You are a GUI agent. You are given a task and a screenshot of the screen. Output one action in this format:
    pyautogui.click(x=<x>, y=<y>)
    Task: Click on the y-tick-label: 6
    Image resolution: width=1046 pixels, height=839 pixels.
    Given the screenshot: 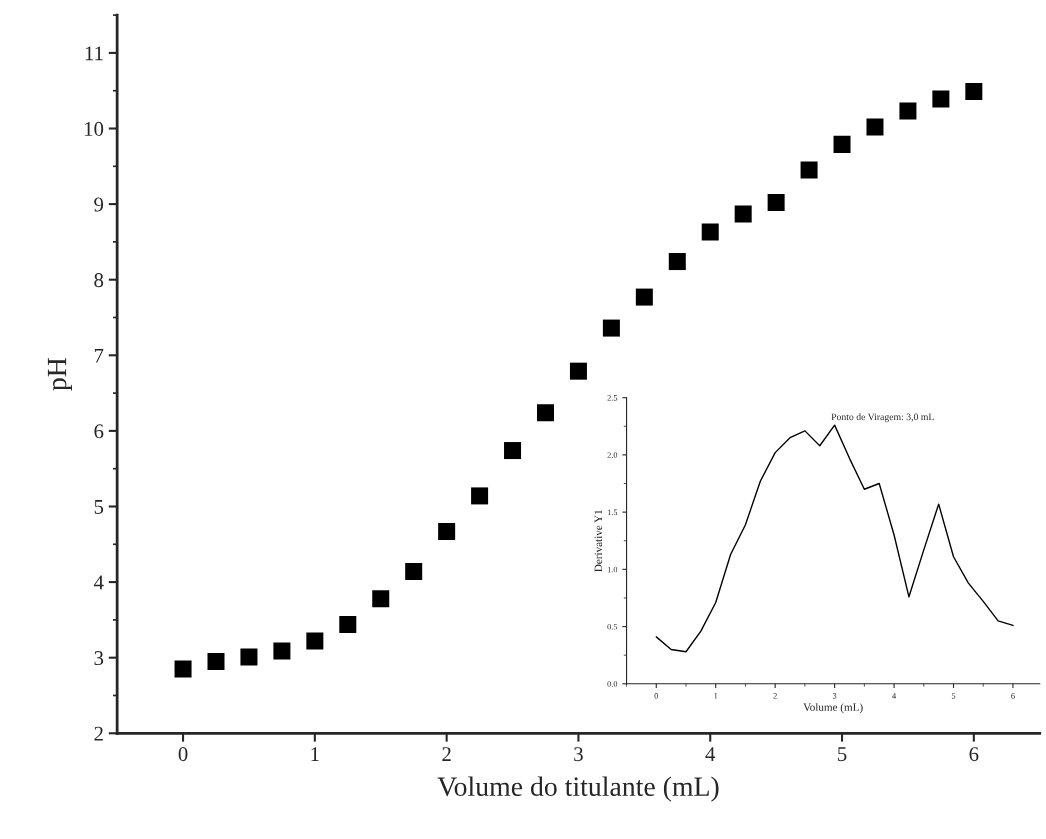 What is the action you would take?
    pyautogui.click(x=99, y=431)
    